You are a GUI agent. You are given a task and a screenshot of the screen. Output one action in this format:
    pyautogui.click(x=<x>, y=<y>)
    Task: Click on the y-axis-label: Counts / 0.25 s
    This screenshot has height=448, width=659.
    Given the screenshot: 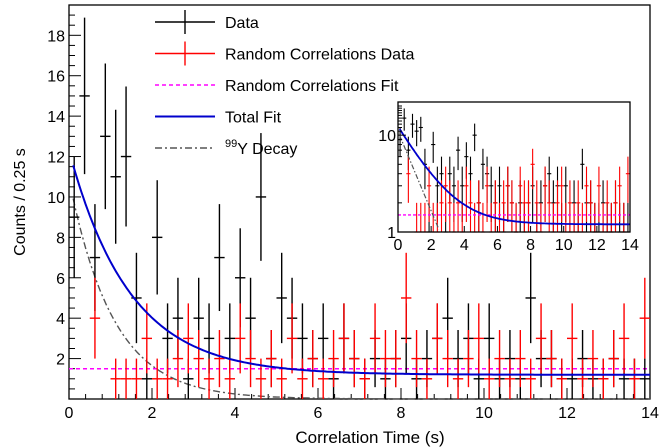 What is the action you would take?
    pyautogui.click(x=20, y=202)
    